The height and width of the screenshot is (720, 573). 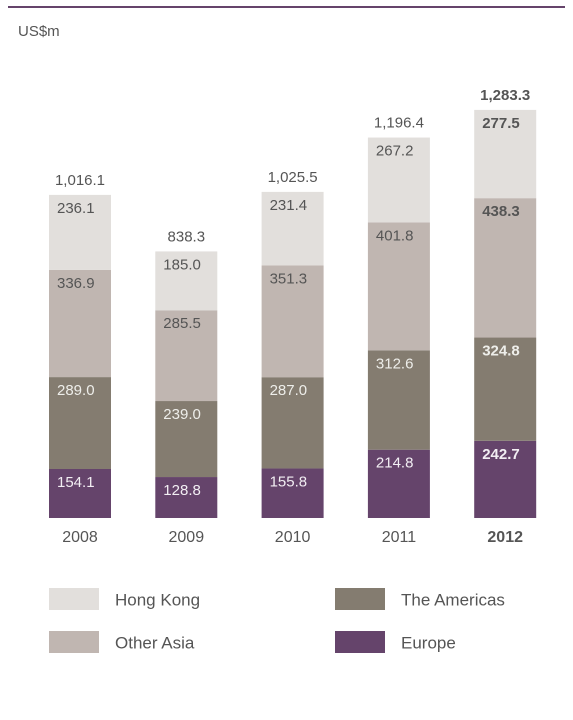 I want to click on x-tick-label: 2008, so click(x=80, y=537).